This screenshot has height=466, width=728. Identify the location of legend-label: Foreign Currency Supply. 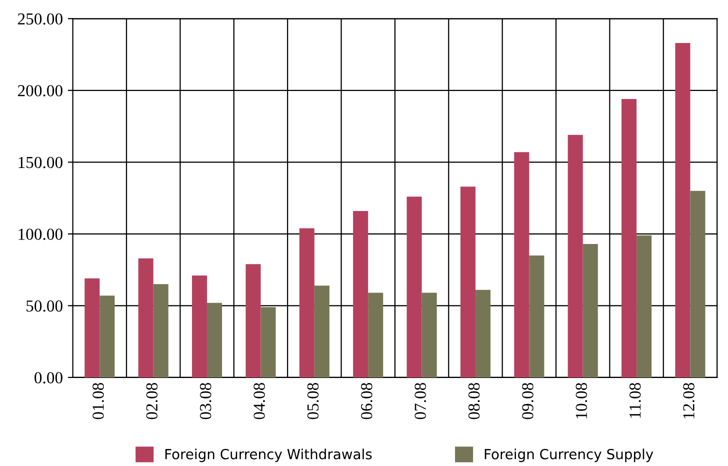
(569, 455).